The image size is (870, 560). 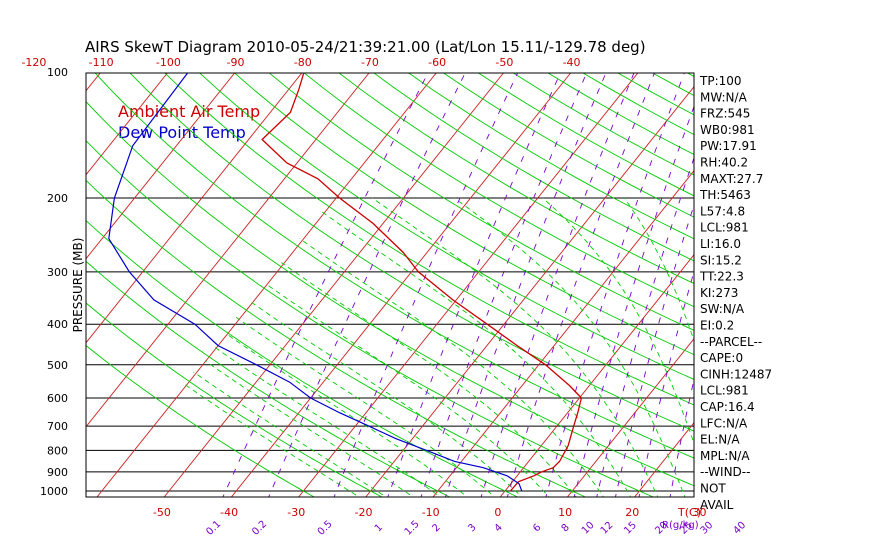 I want to click on dry-adiabat--20, so click(x=234, y=399).